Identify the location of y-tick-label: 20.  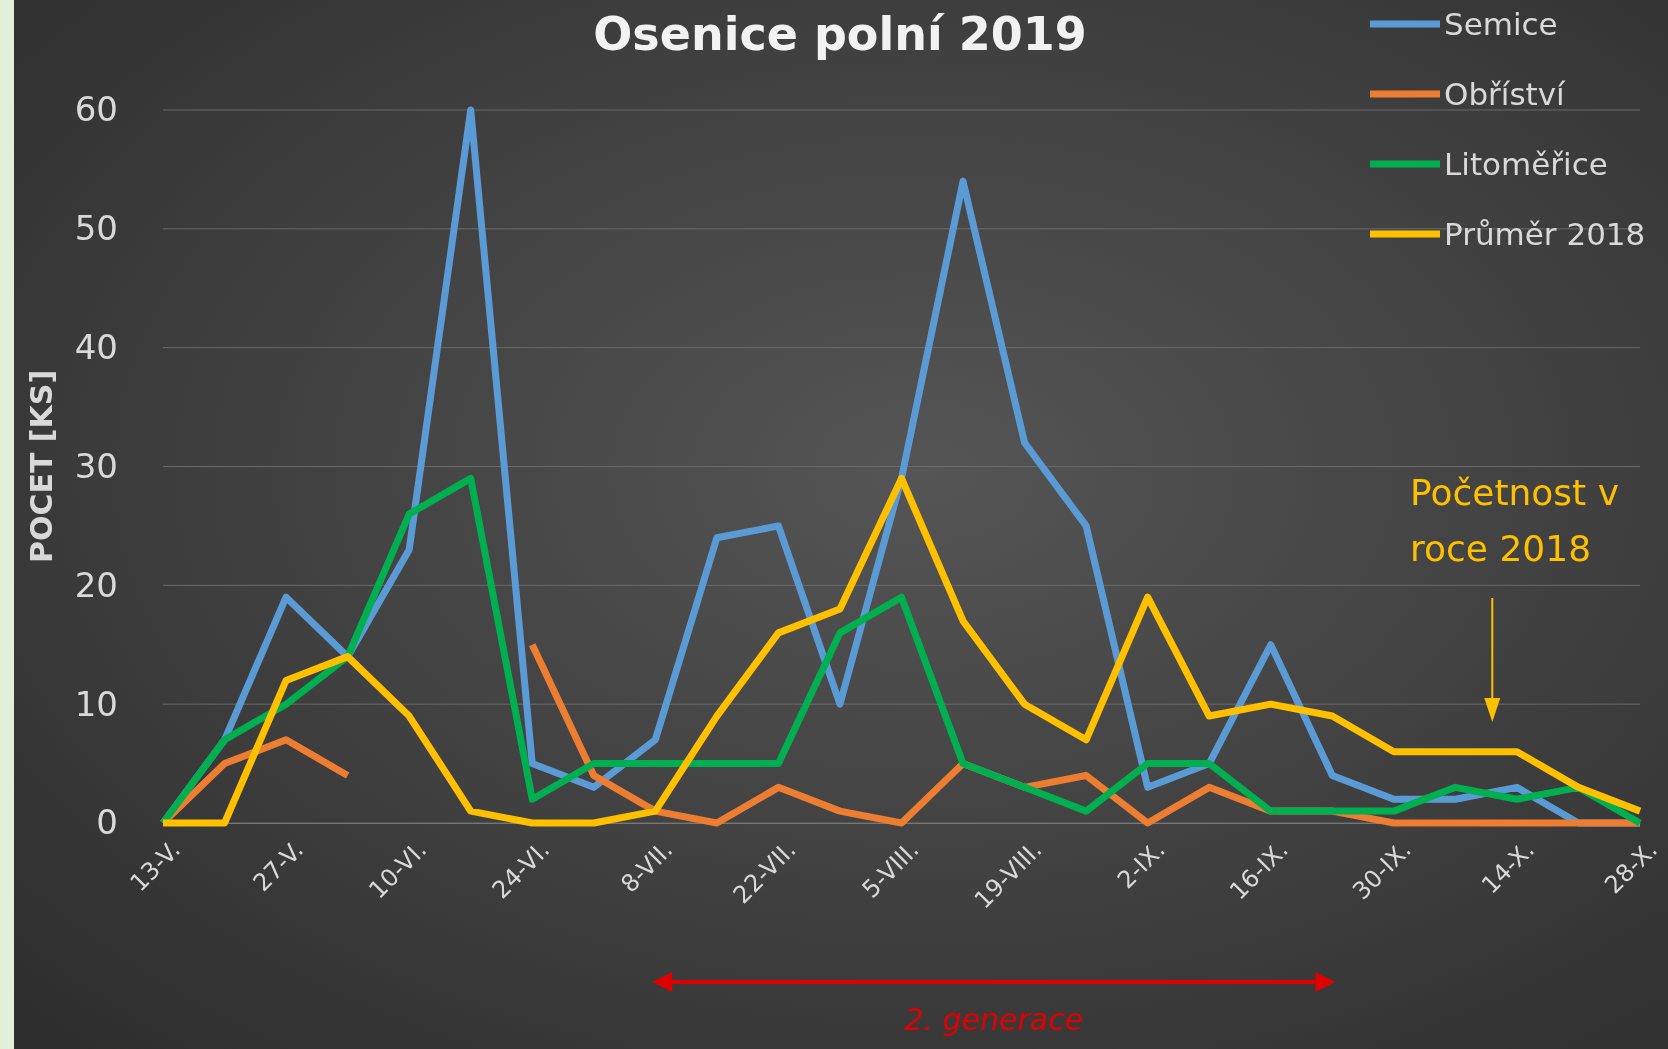
(96, 584).